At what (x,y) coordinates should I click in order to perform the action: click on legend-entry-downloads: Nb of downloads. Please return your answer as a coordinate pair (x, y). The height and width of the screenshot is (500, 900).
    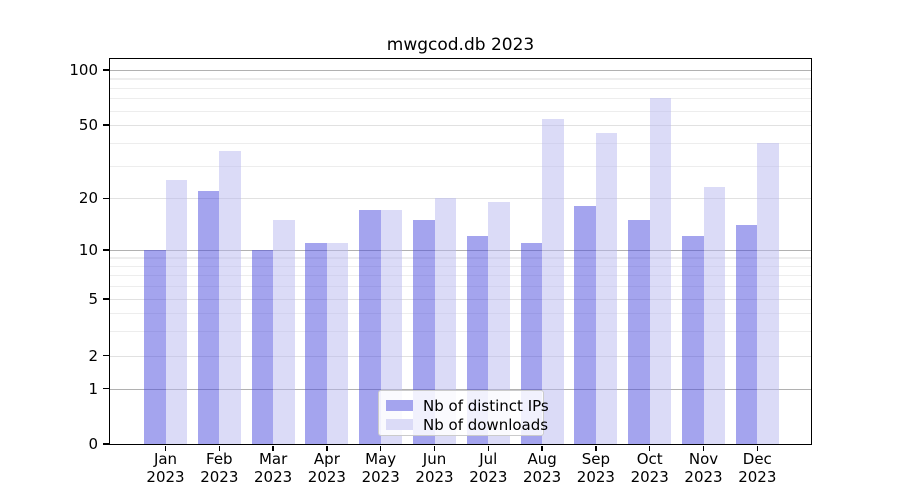
    Looking at the image, I should click on (467, 424).